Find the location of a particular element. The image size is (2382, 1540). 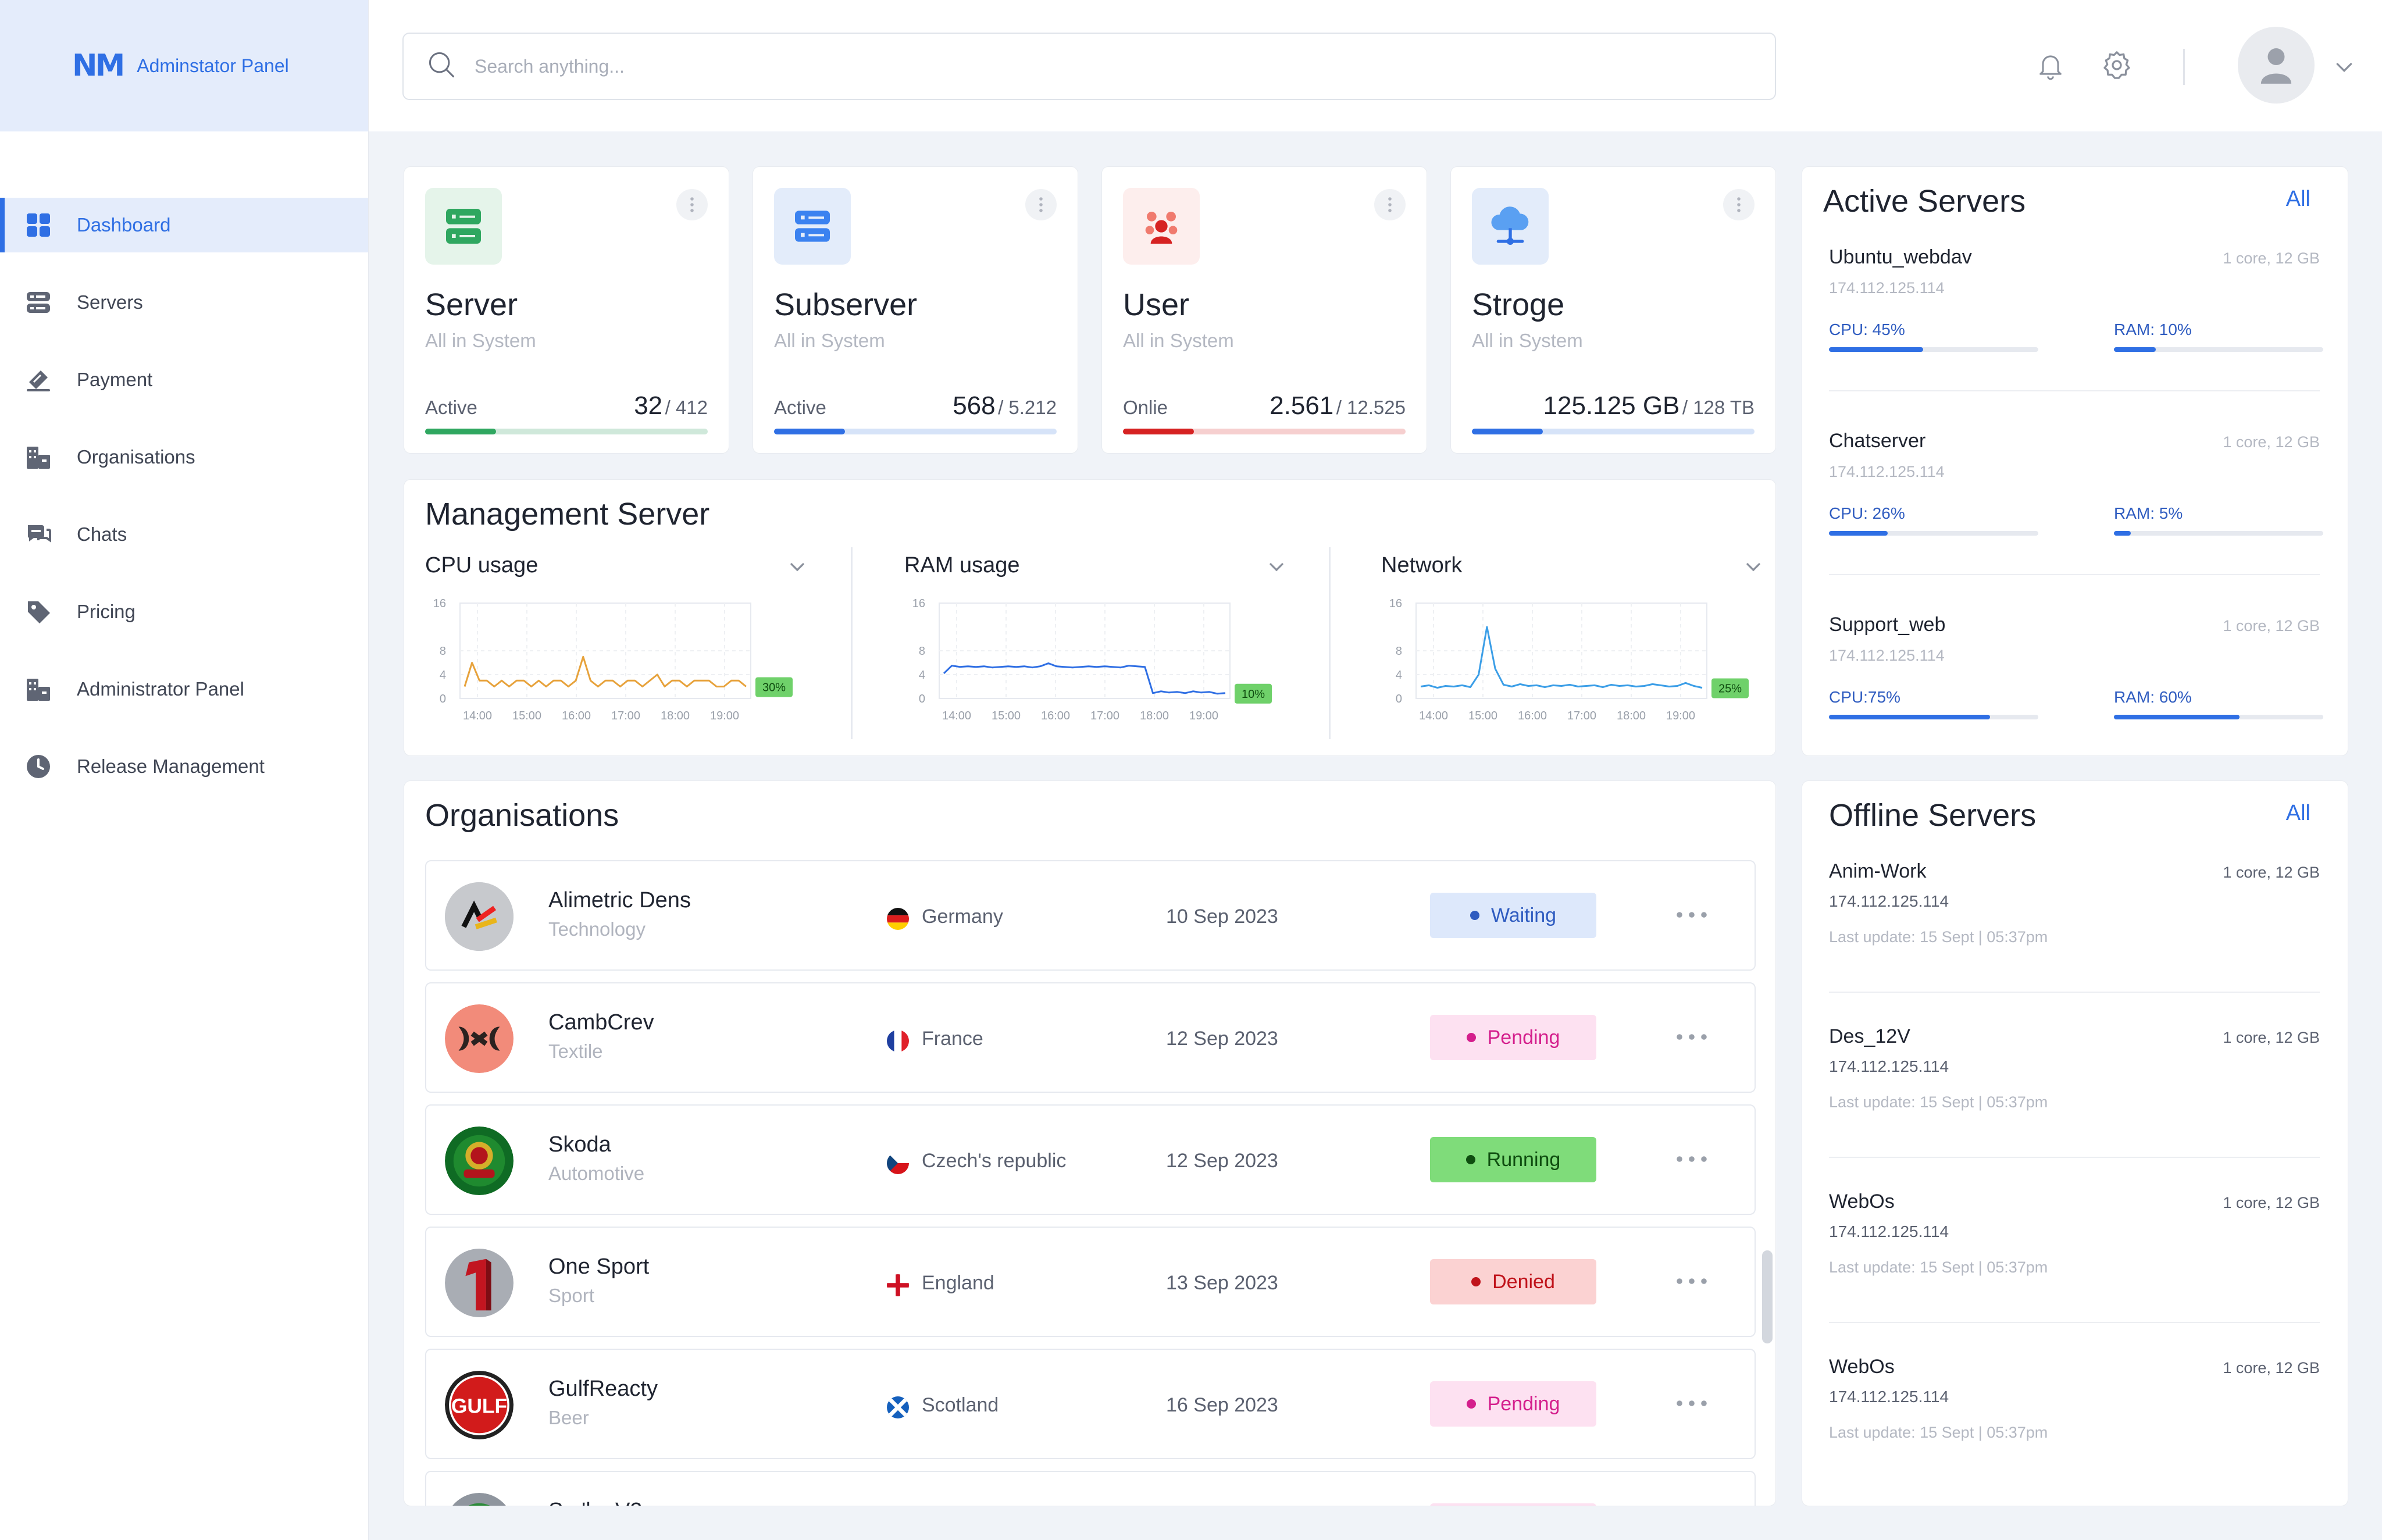

stat-row: Active 32 / 412 is located at coordinates (566, 405).